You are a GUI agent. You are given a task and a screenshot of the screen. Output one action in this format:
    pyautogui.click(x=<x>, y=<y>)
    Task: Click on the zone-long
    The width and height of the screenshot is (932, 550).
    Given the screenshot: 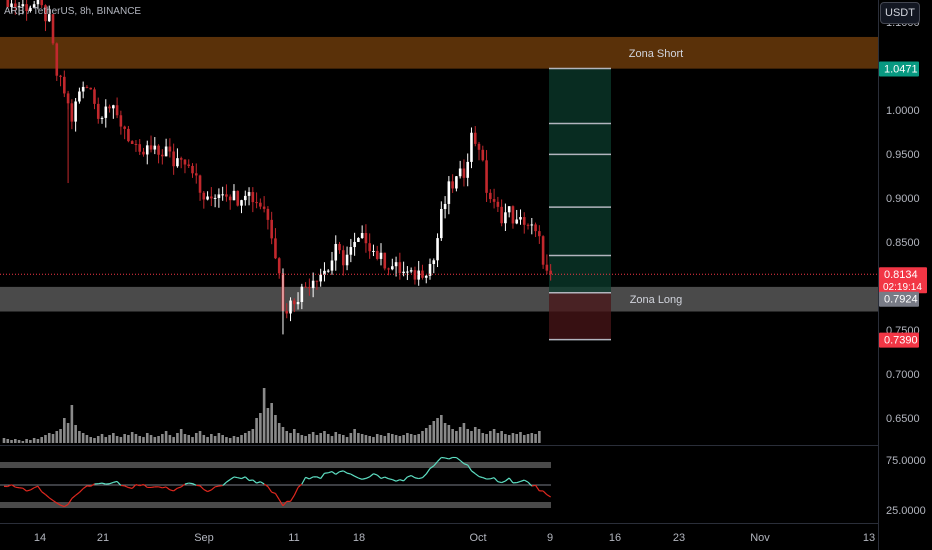 What is the action you would take?
    pyautogui.click(x=439, y=299)
    